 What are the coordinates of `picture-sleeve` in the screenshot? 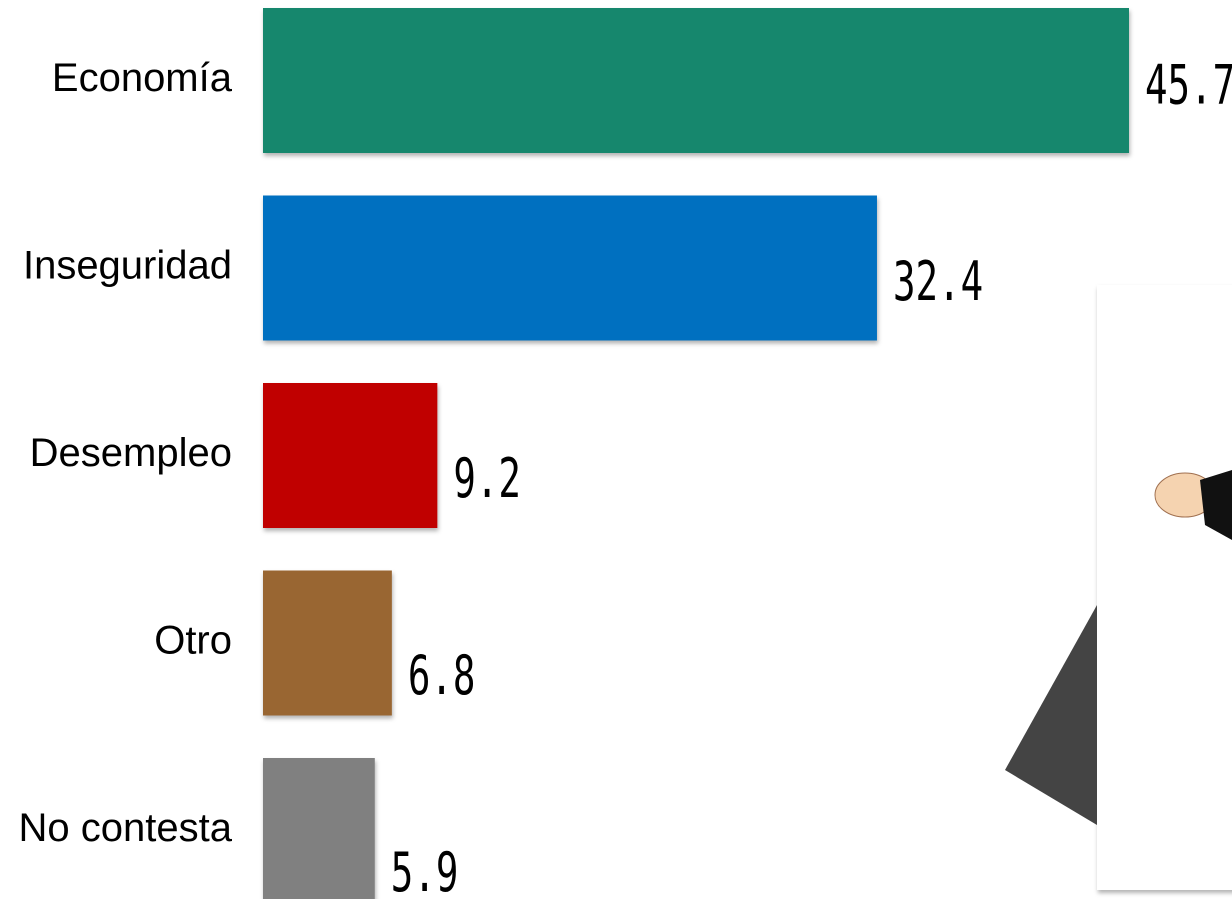 It's located at (1216, 505).